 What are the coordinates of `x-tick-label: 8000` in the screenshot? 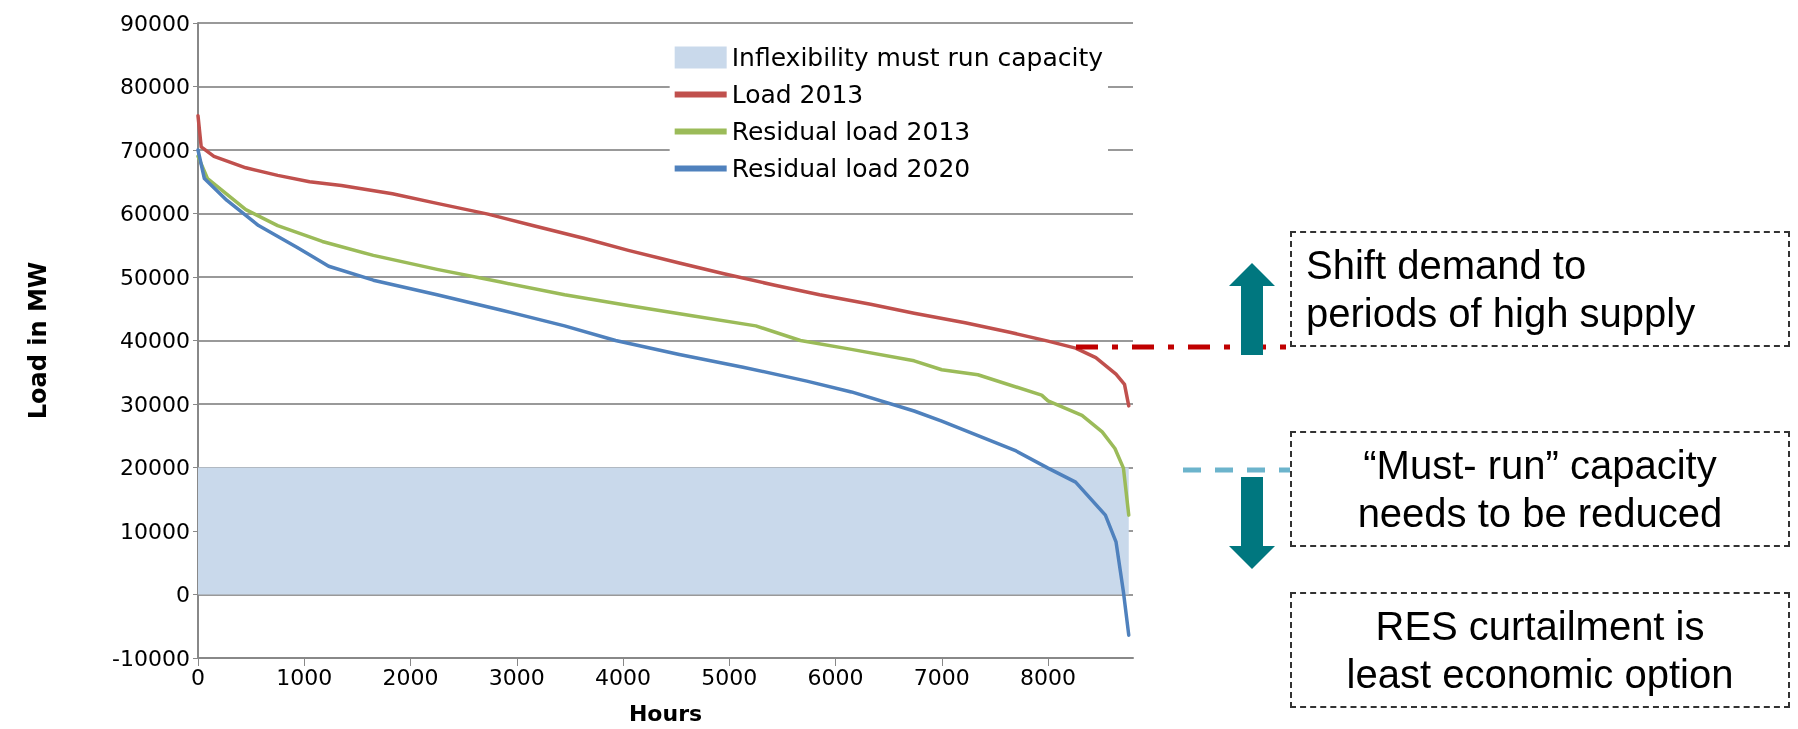 It's located at (1048, 677).